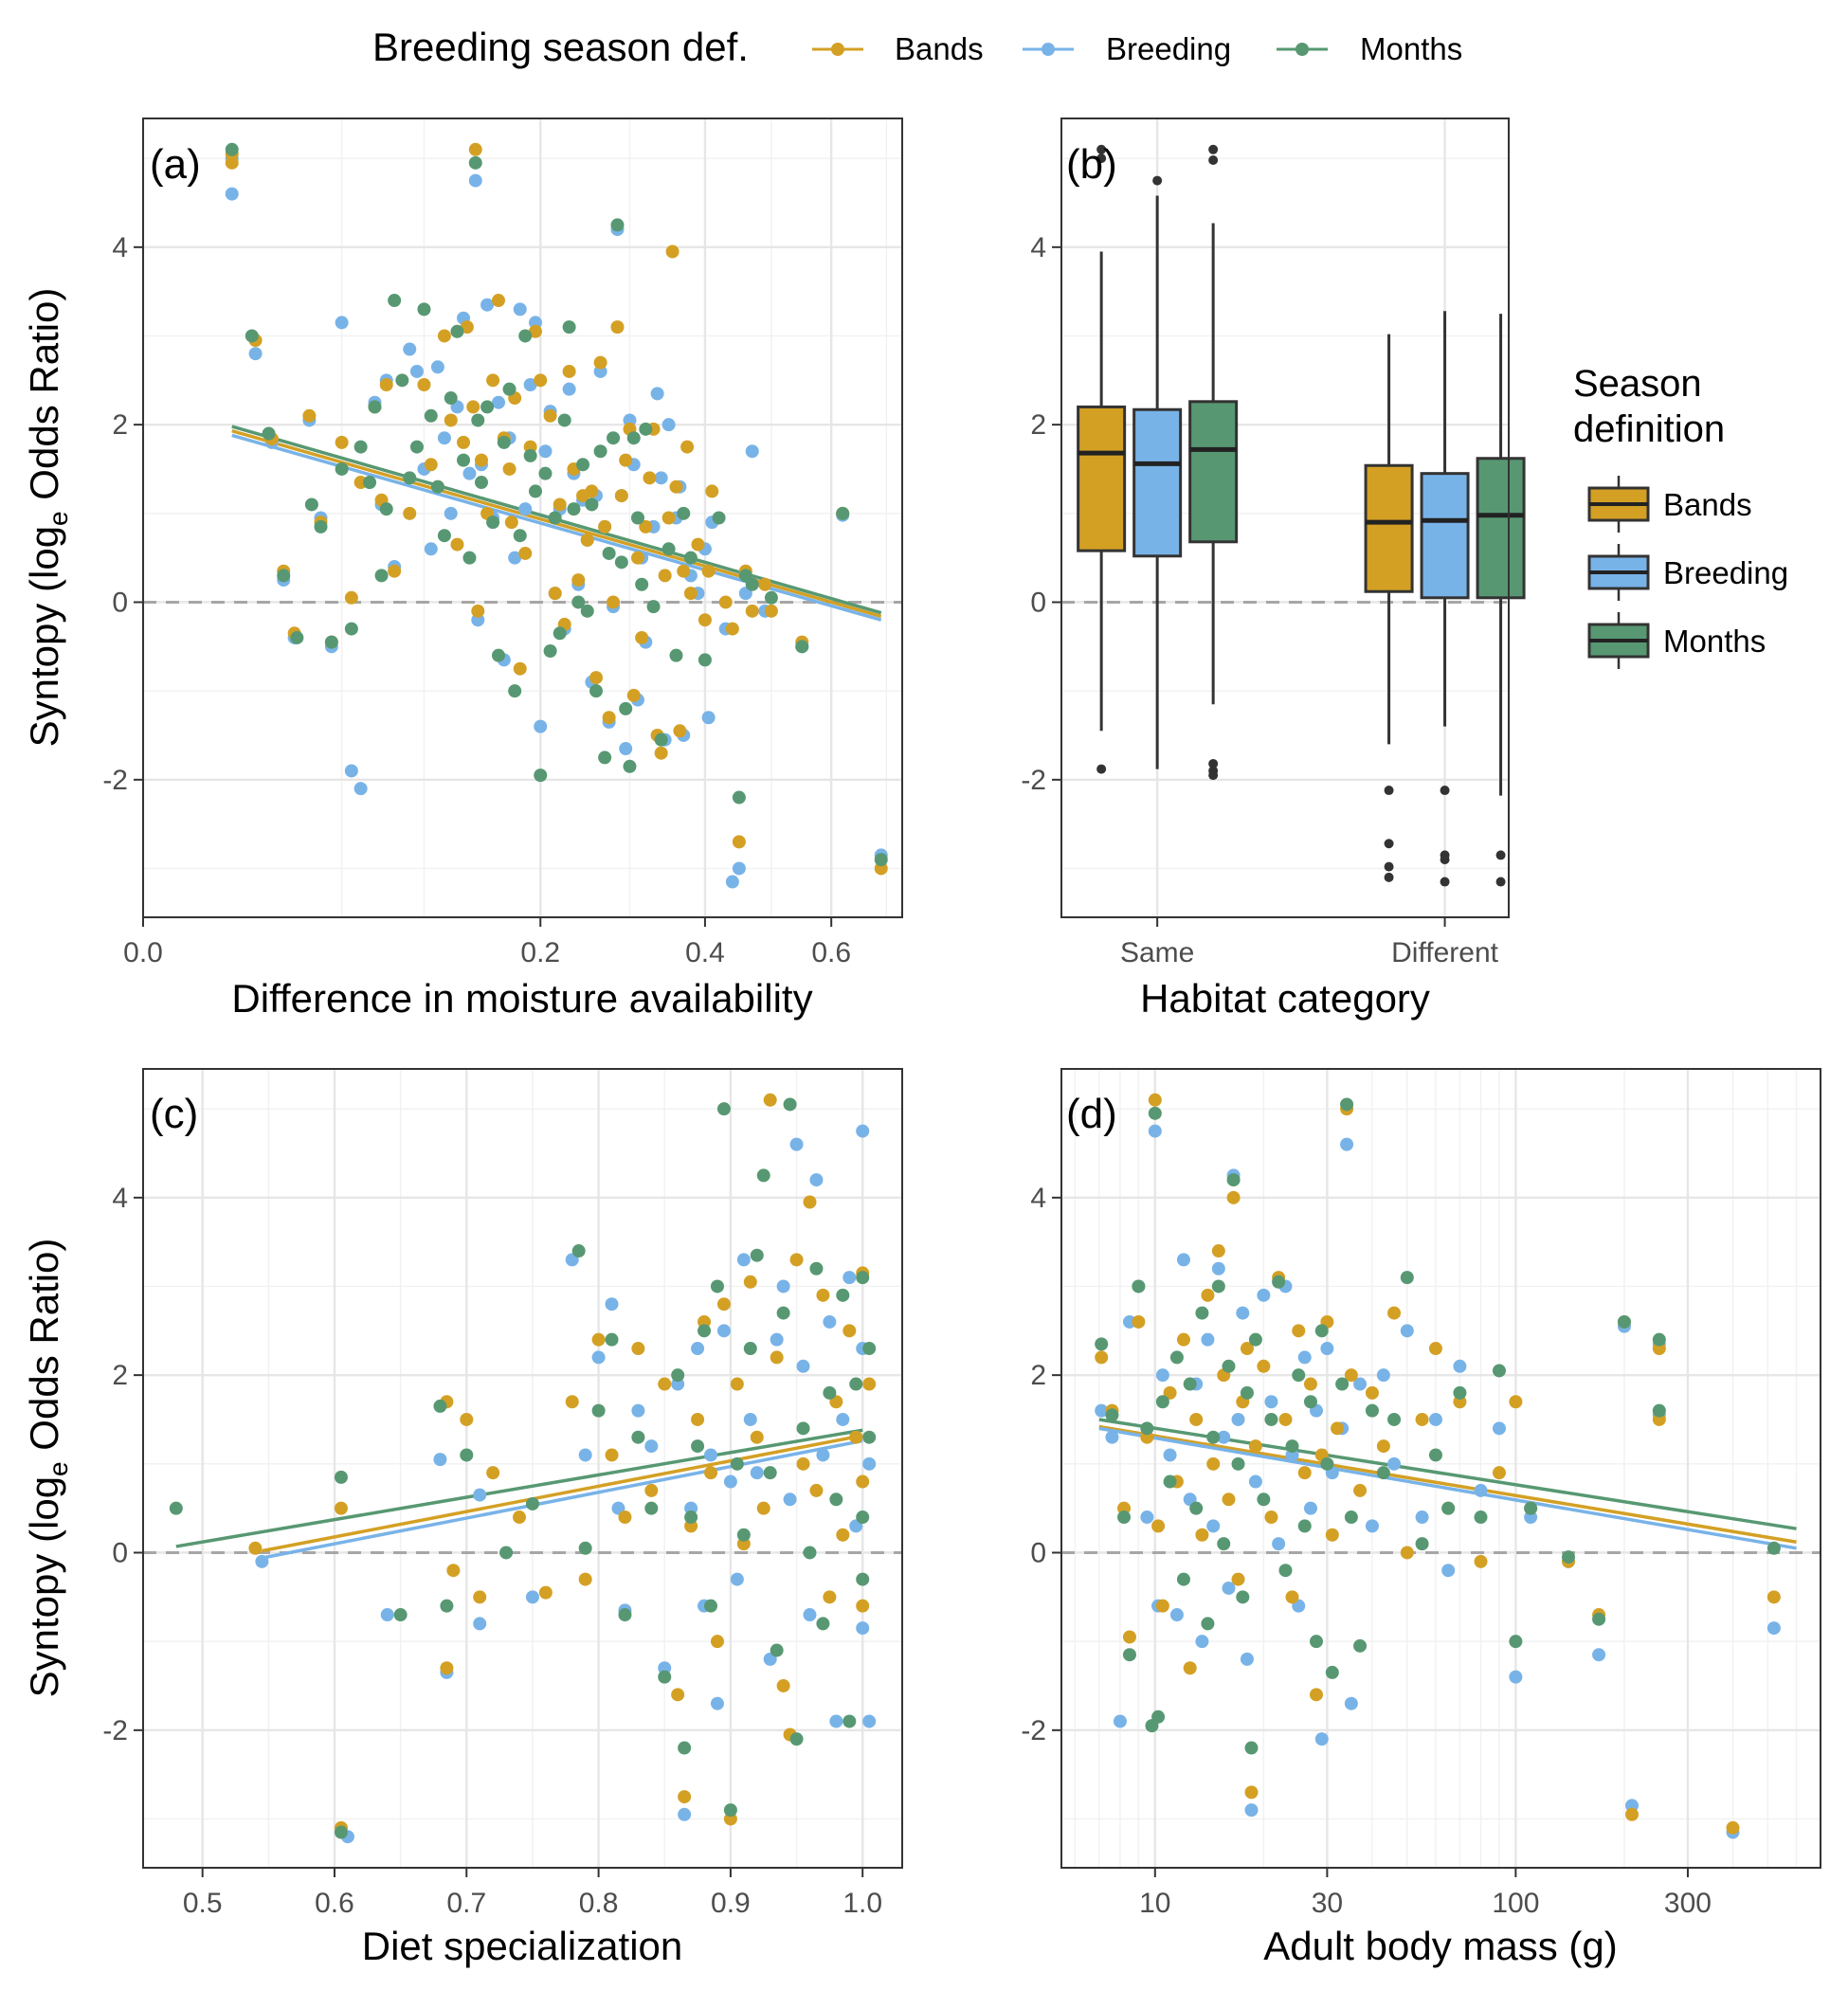 This screenshot has height=1990, width=1848. I want to click on panel-b-ytick-label: -2, so click(1034, 780).